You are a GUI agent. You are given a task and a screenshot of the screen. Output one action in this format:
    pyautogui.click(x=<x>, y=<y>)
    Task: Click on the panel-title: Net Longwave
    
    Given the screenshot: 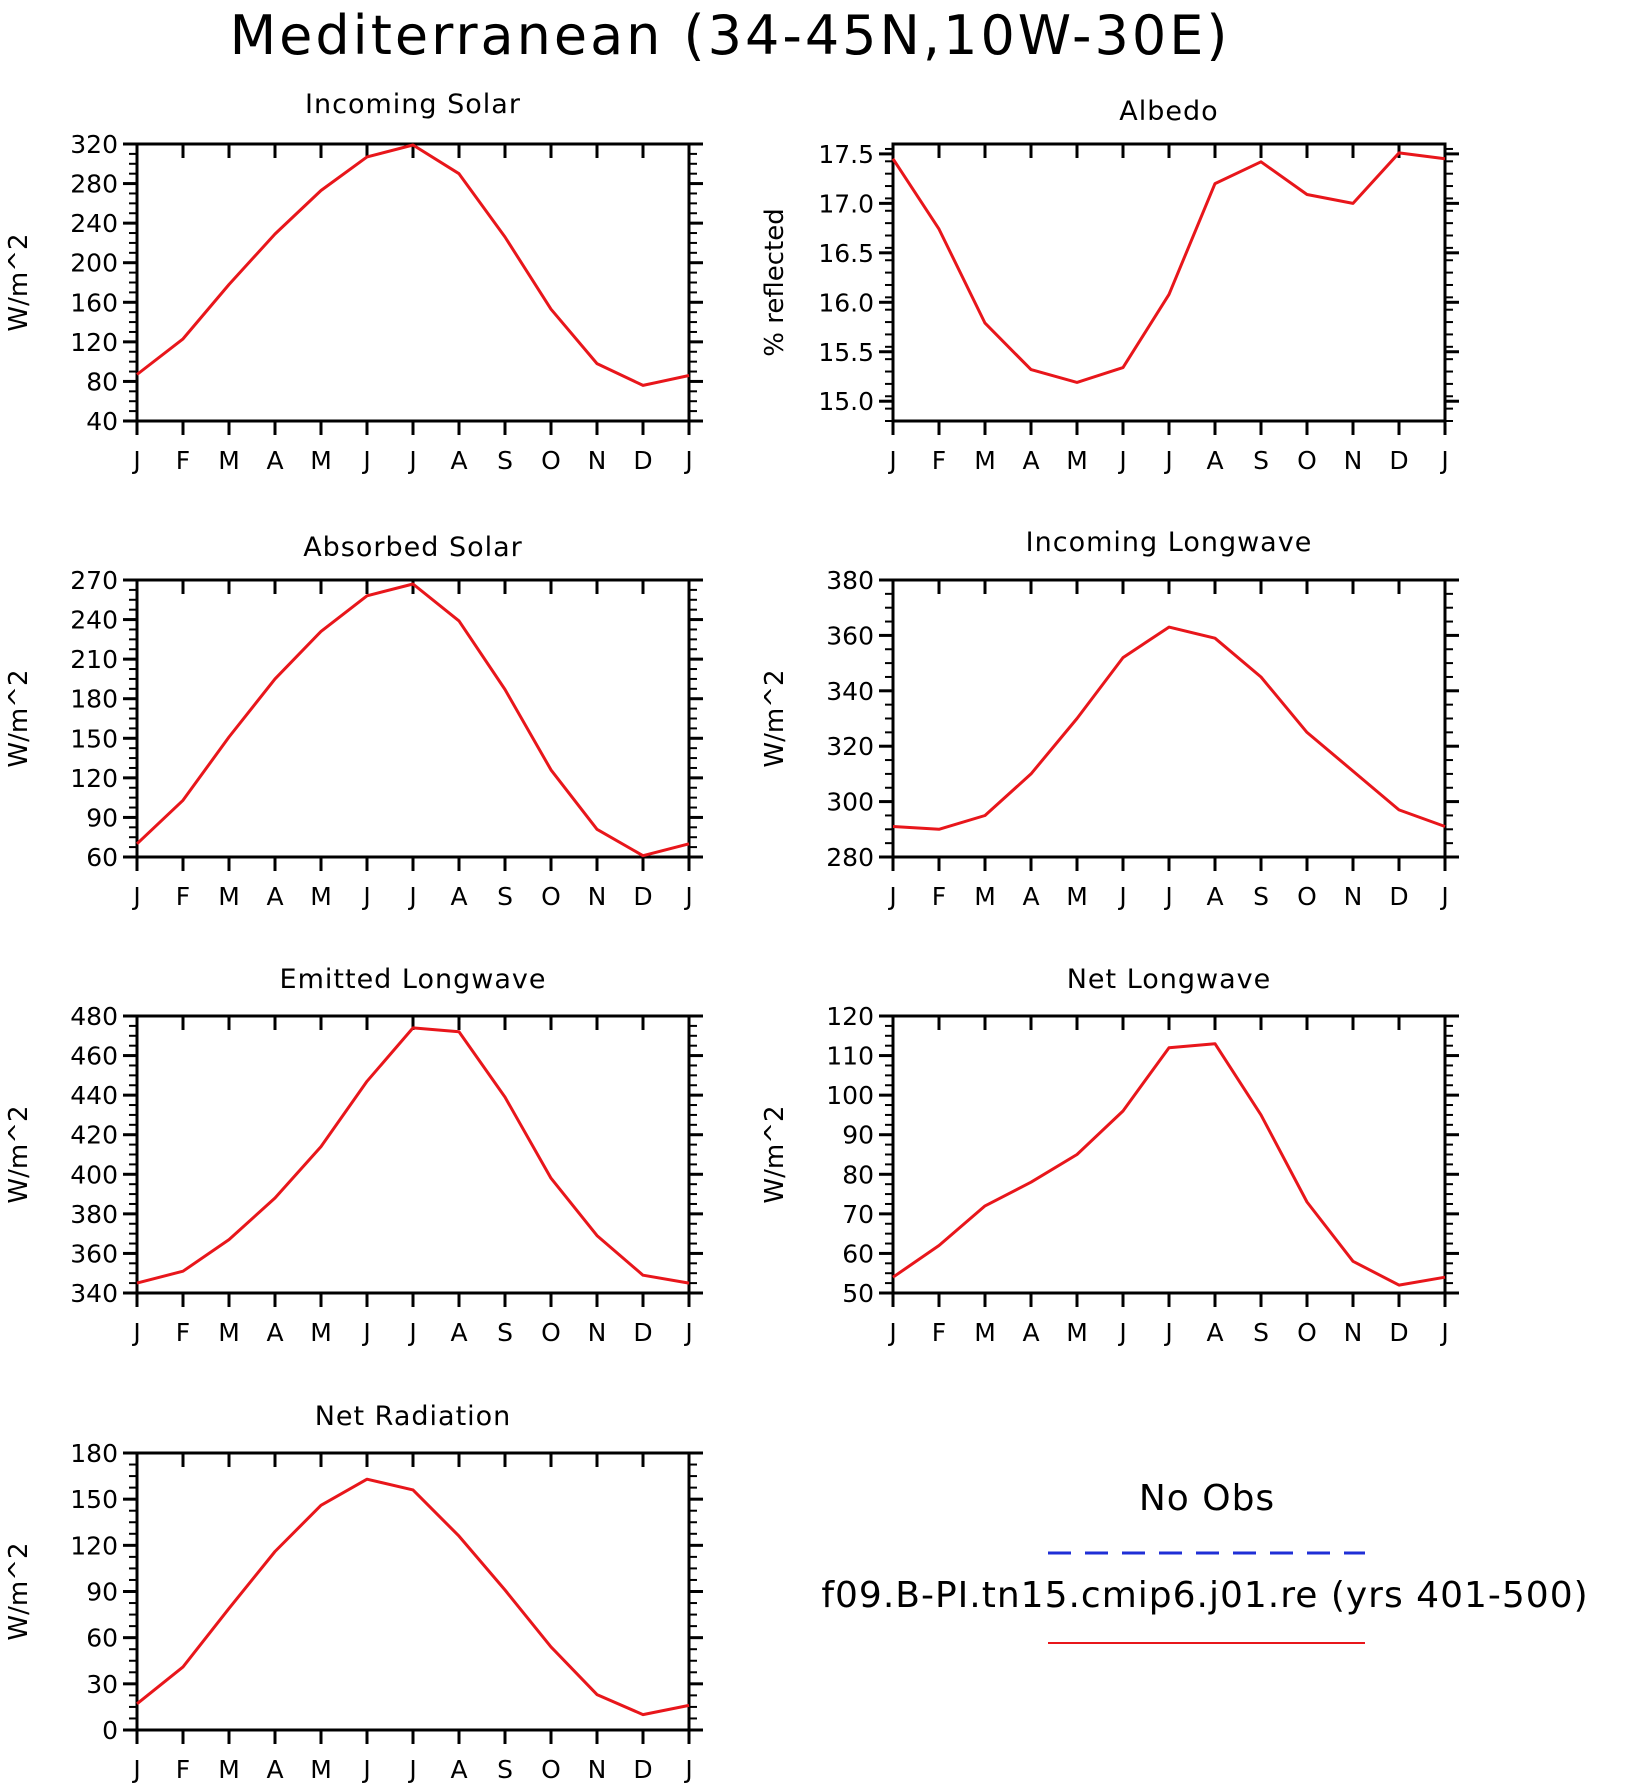 What is the action you would take?
    pyautogui.click(x=1169, y=979)
    